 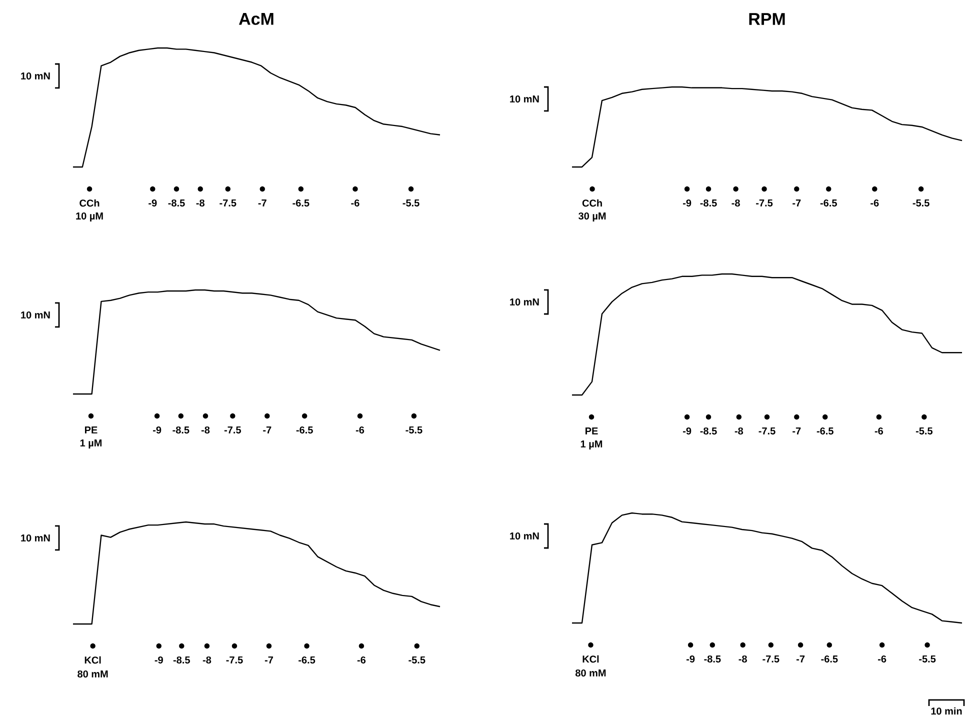 I want to click on chart-title: AcM, so click(x=256, y=19).